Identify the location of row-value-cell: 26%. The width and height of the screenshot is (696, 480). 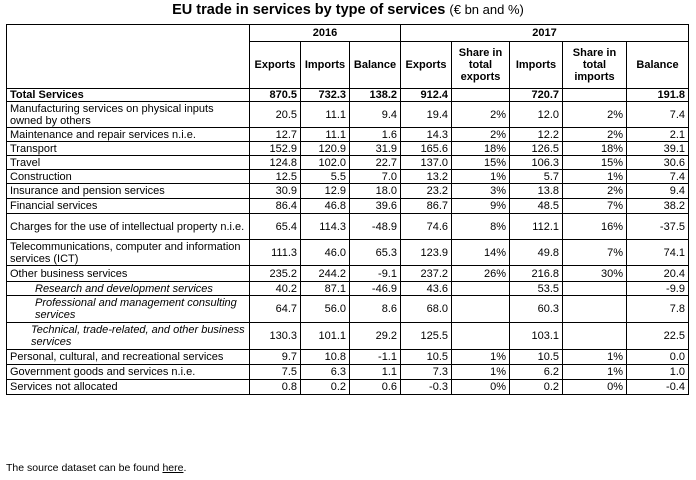
(480, 273).